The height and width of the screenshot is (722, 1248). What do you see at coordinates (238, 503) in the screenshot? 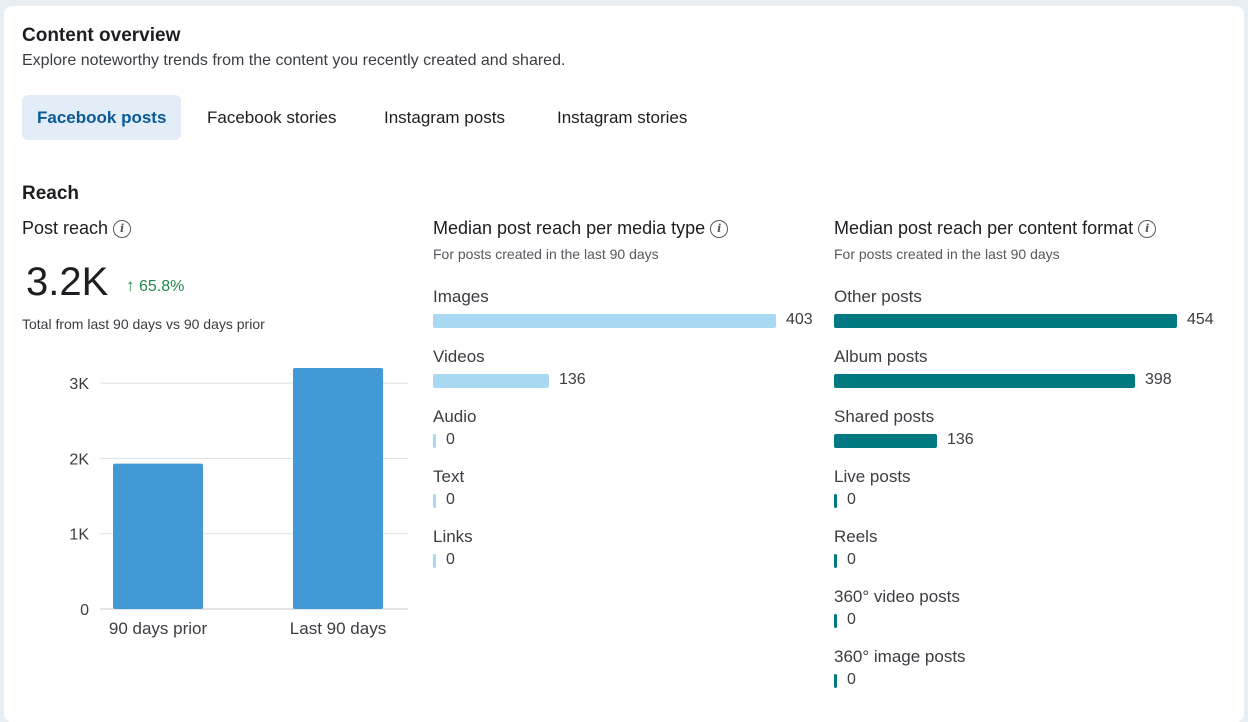
I see `post-reach-bar-chart: 0 1K 2K 3K 90 days prior Last 90 days` at bounding box center [238, 503].